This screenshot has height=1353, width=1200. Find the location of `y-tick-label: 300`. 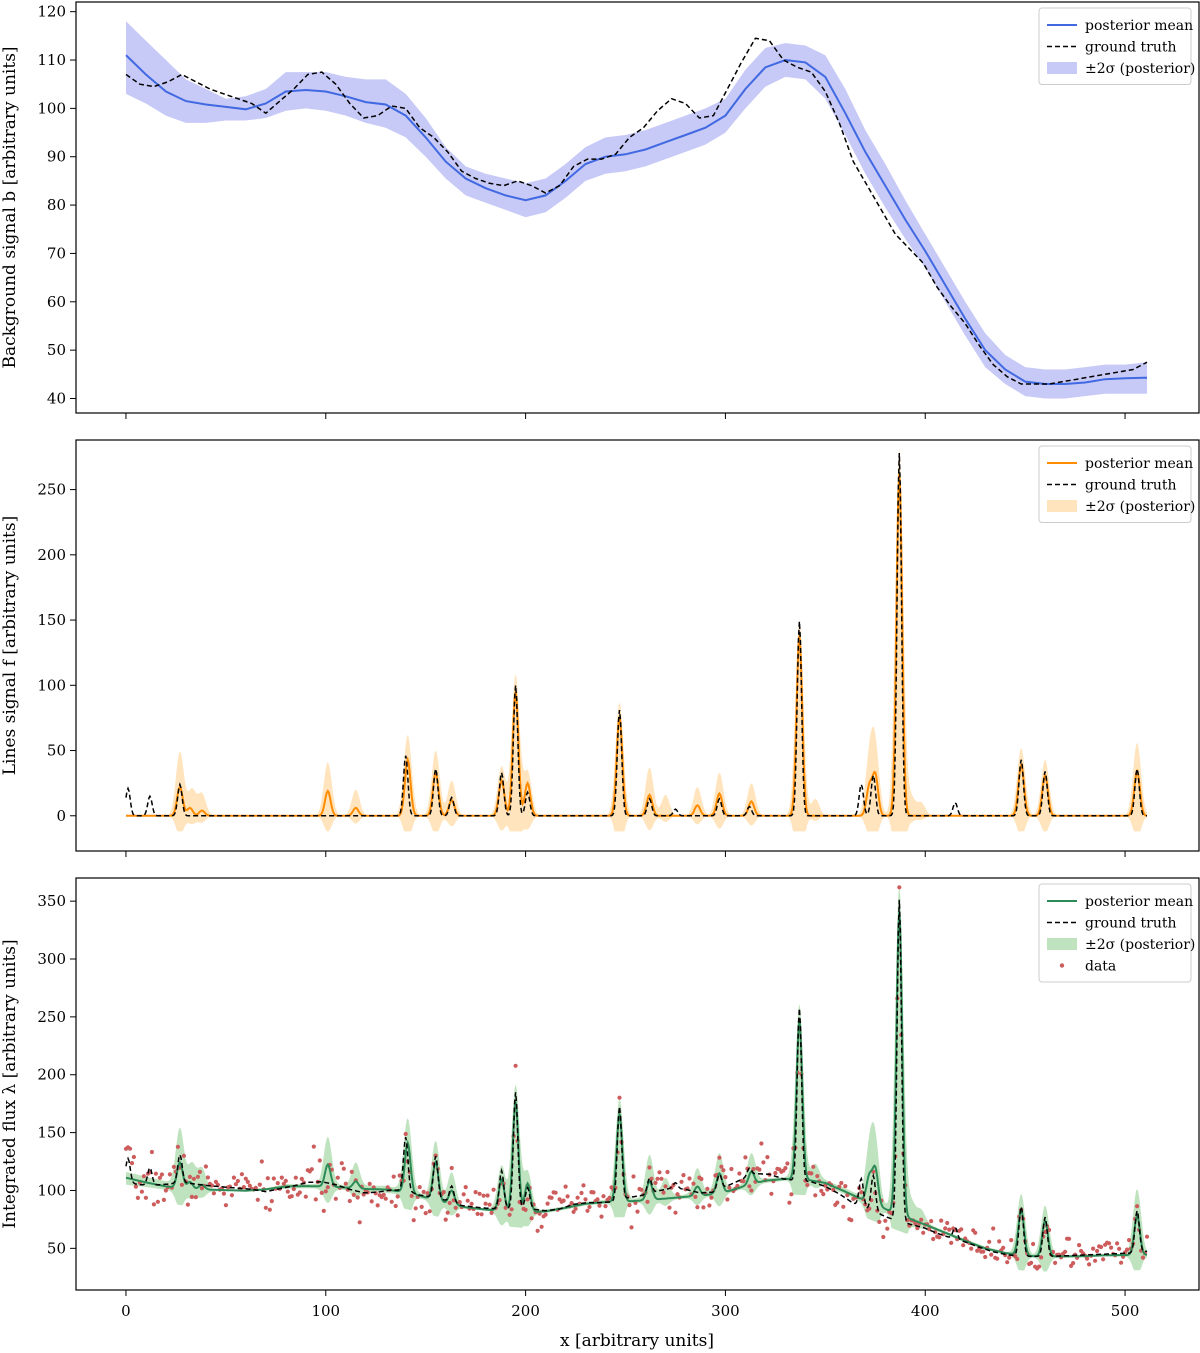

y-tick-label: 300 is located at coordinates (51, 959).